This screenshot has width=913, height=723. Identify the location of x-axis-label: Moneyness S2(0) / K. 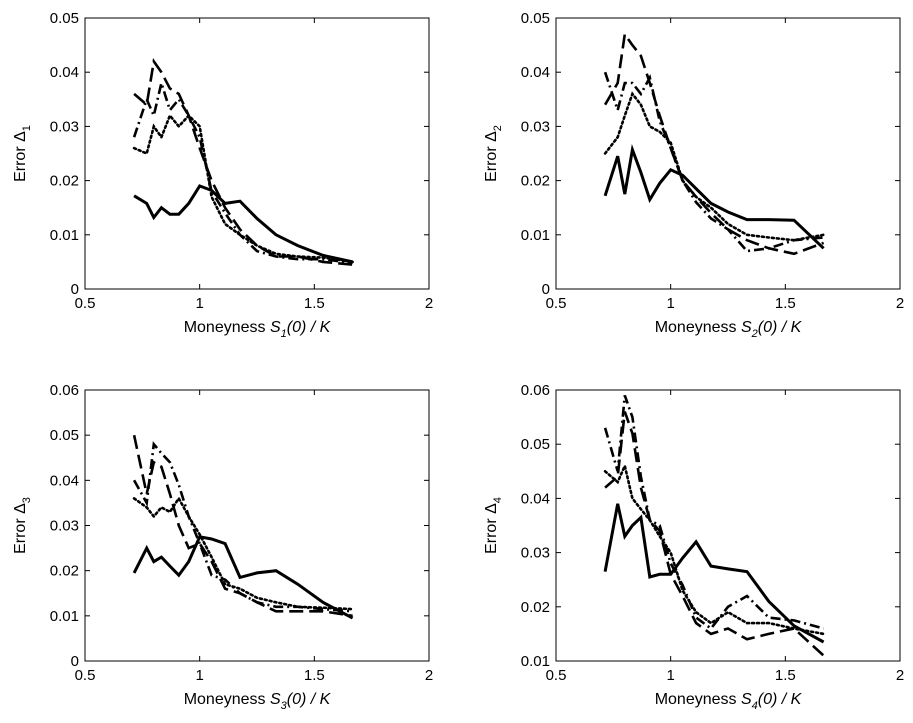
(729, 329).